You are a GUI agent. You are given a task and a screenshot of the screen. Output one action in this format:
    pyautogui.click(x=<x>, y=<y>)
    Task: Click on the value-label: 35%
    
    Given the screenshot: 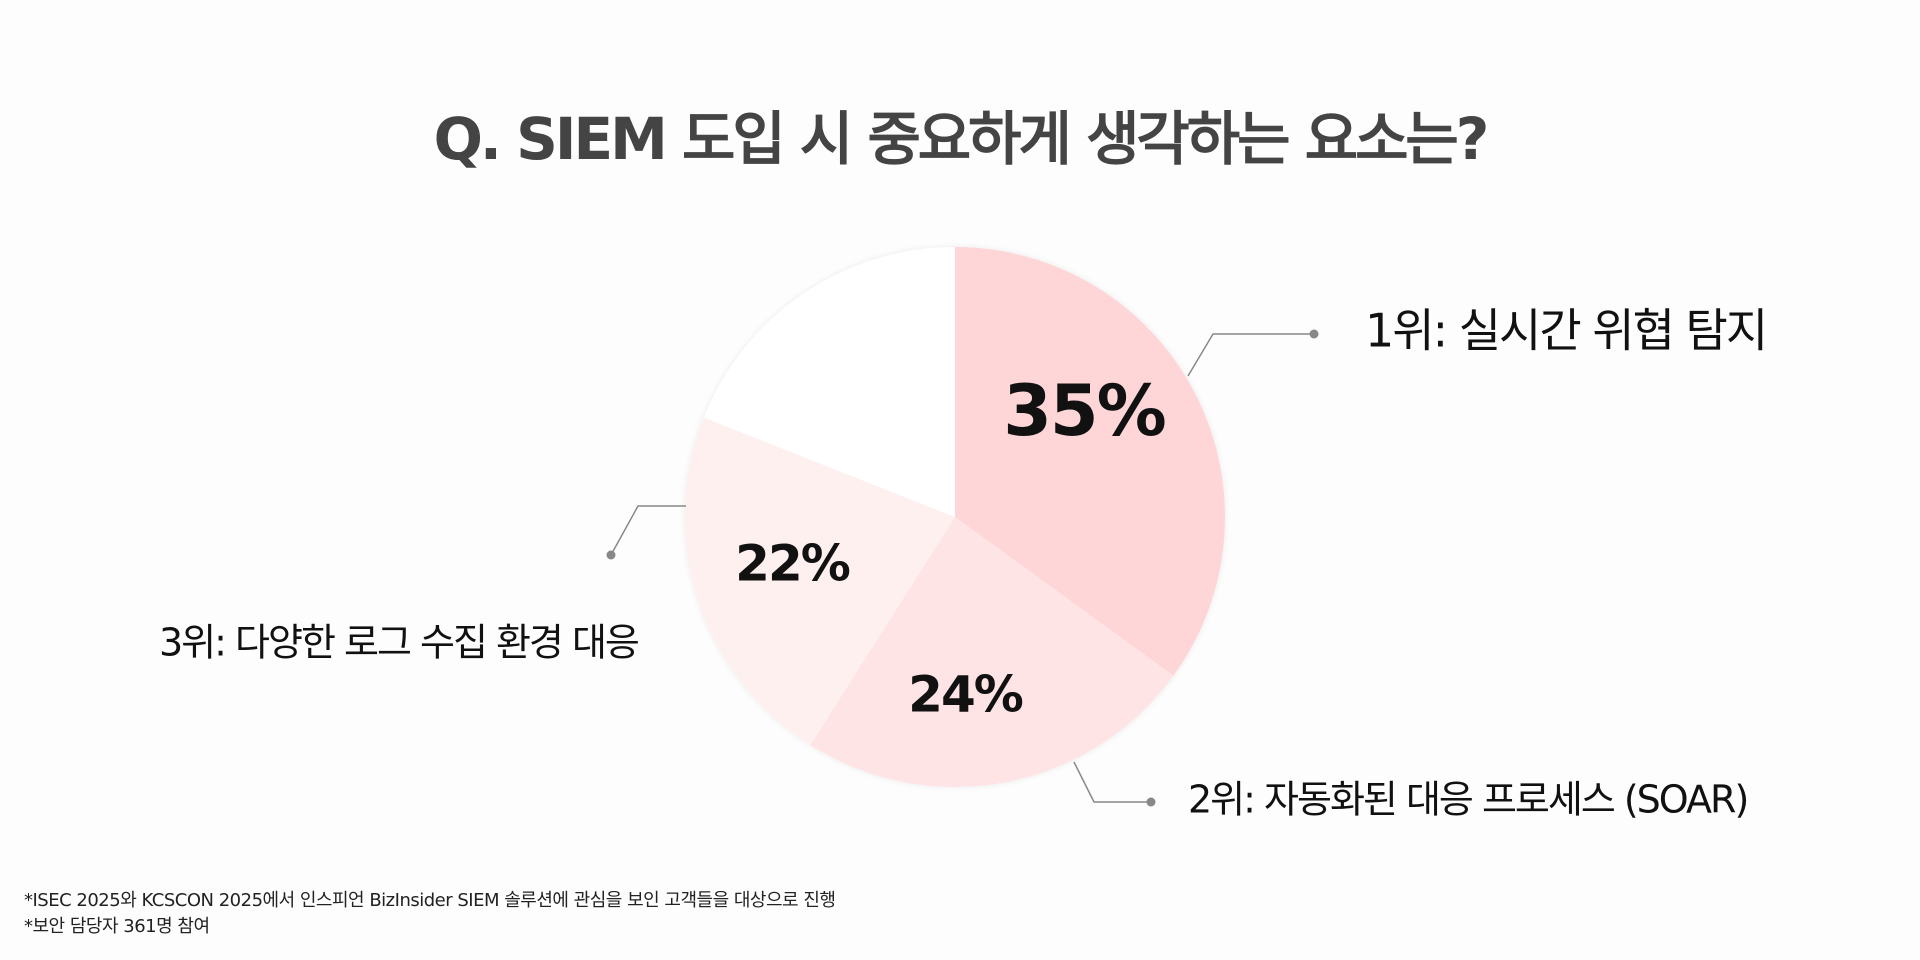 What is the action you would take?
    pyautogui.click(x=1084, y=411)
    